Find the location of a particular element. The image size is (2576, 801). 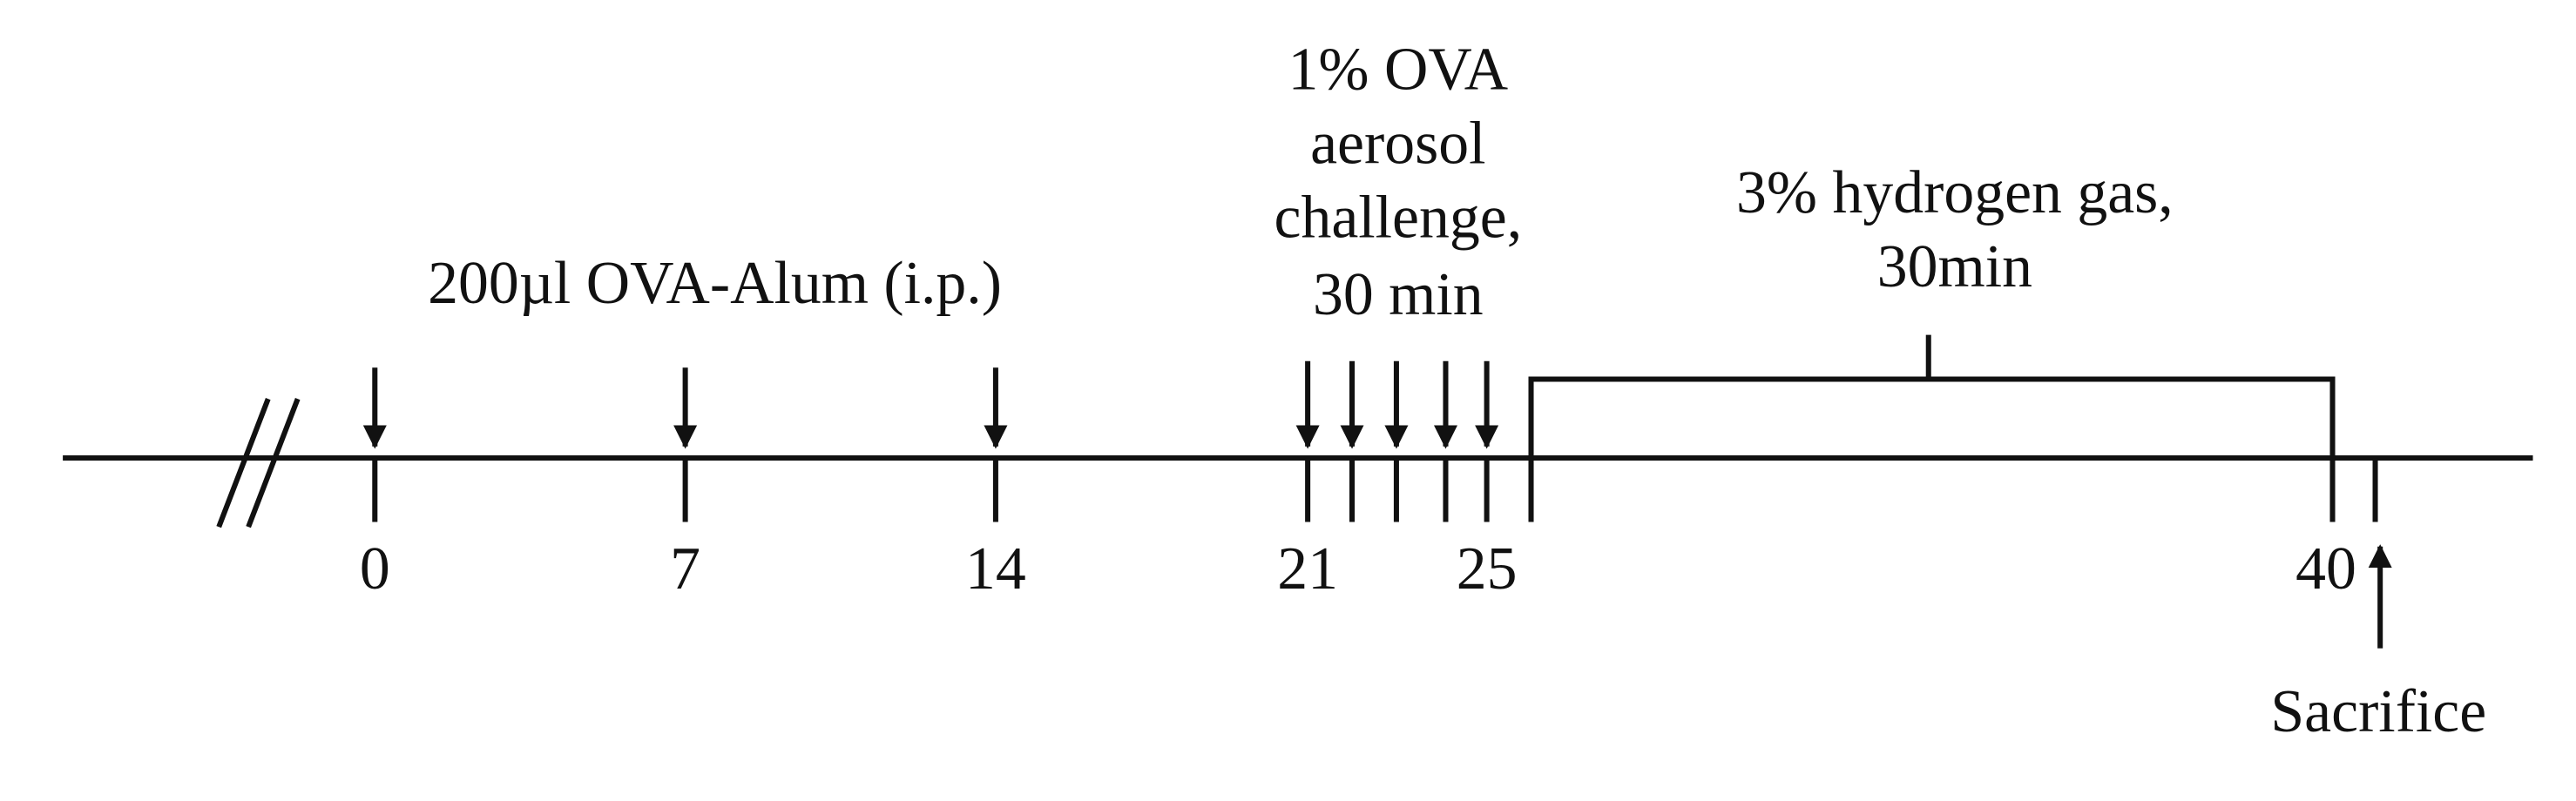

challenge-arrows is located at coordinates (1397, 404).